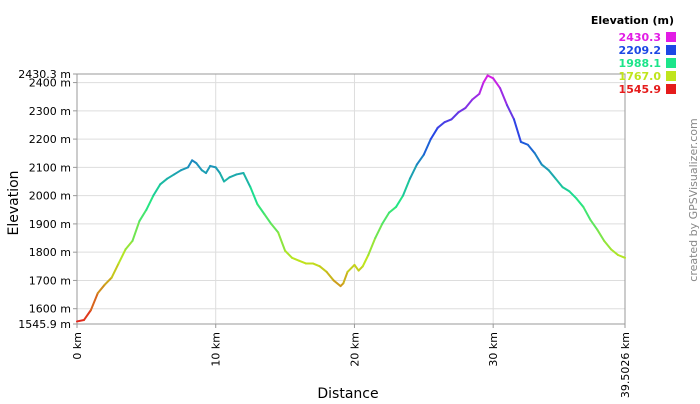 The image size is (700, 404). What do you see at coordinates (493, 349) in the screenshot?
I see `x-tick-label: 30 km` at bounding box center [493, 349].